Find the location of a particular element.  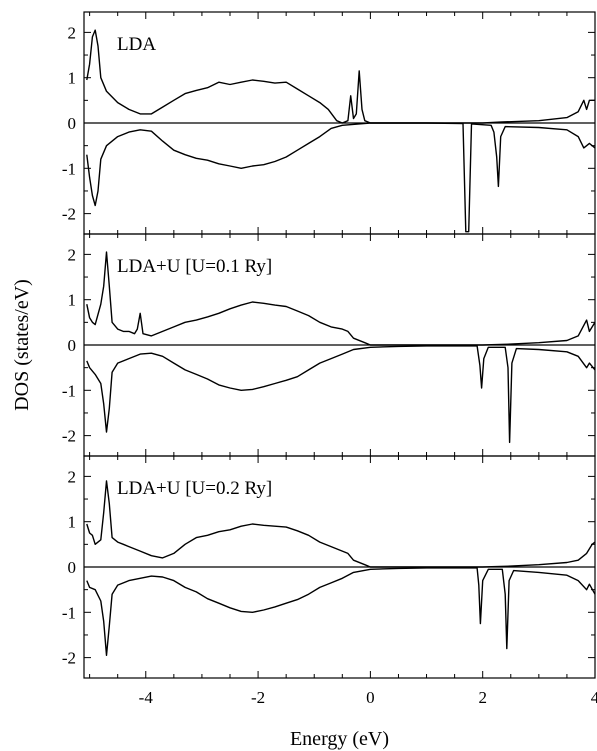

x-tick-label: -4 is located at coordinates (146, 697).